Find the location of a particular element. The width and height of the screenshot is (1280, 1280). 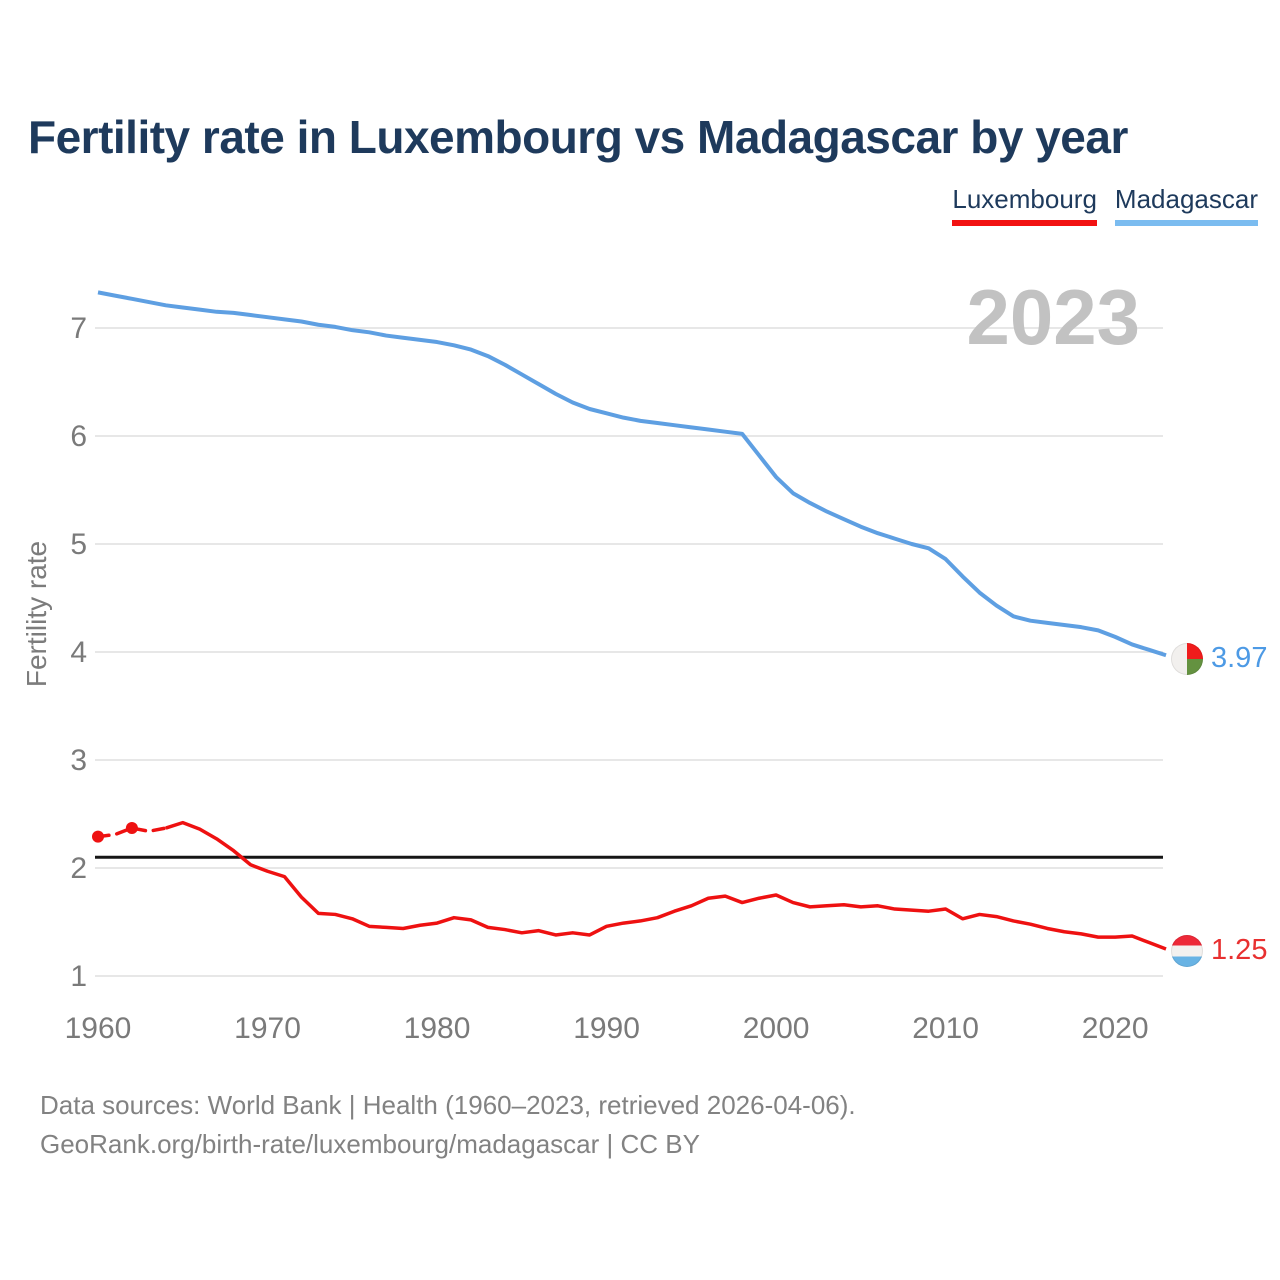

luxembourg-end-value: 1.25 is located at coordinates (1239, 950).